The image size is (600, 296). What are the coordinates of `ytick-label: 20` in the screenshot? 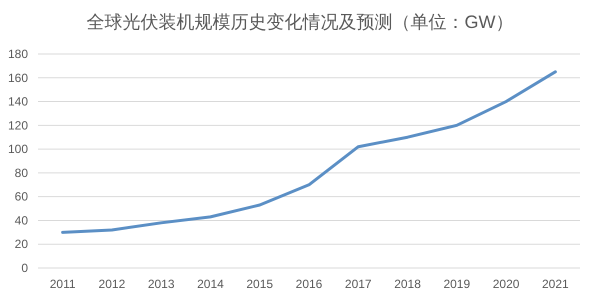 It's located at (21, 244).